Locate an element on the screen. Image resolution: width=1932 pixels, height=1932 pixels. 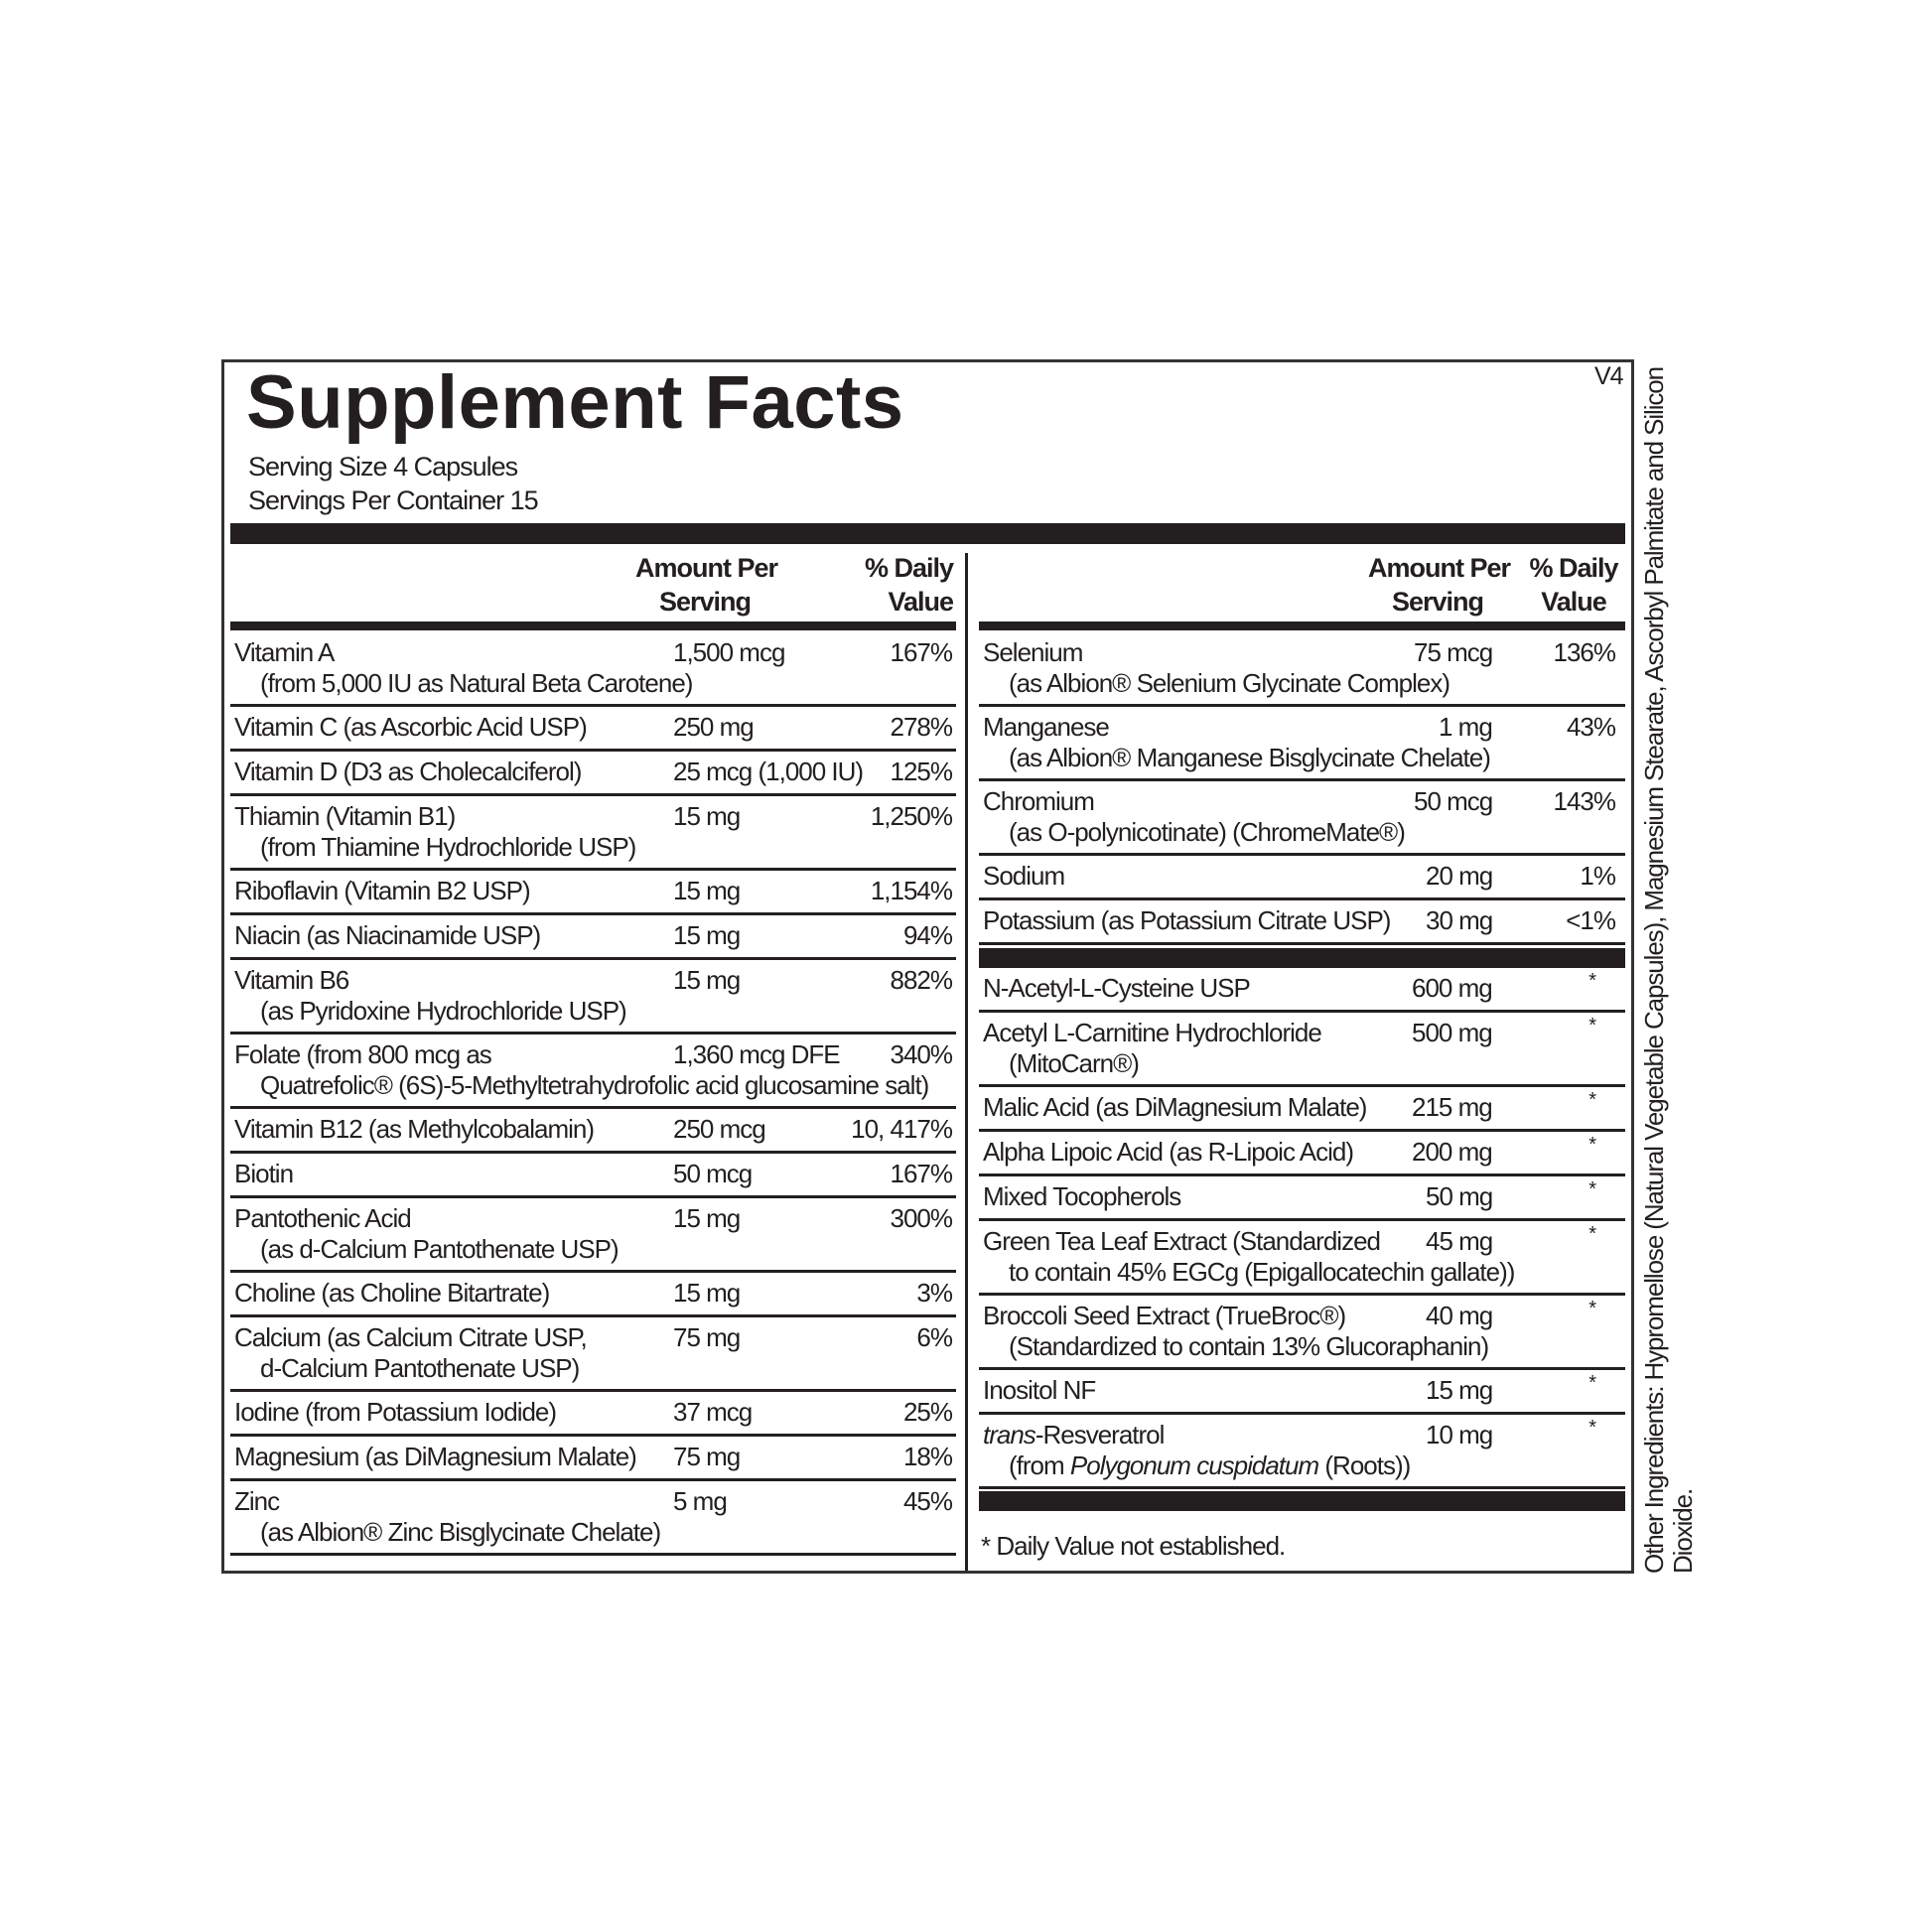
nutrient-name-segment: Calcium (as Calcium Citrate USP, is located at coordinates (411, 1337).